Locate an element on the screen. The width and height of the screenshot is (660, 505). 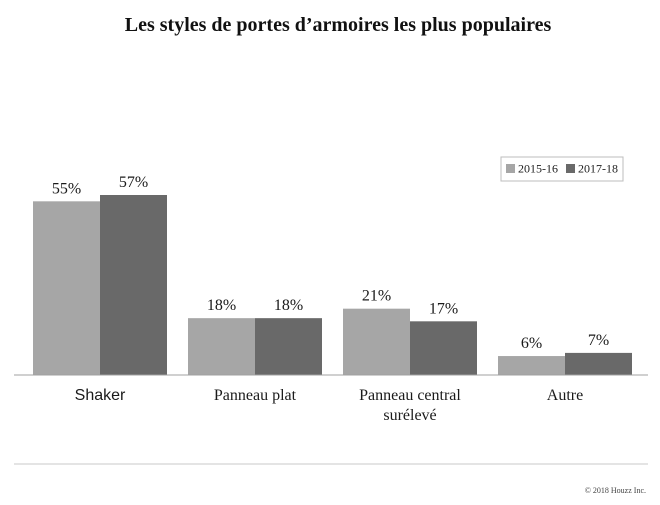
legend-label-2017-18: 2017-18 is located at coordinates (598, 169).